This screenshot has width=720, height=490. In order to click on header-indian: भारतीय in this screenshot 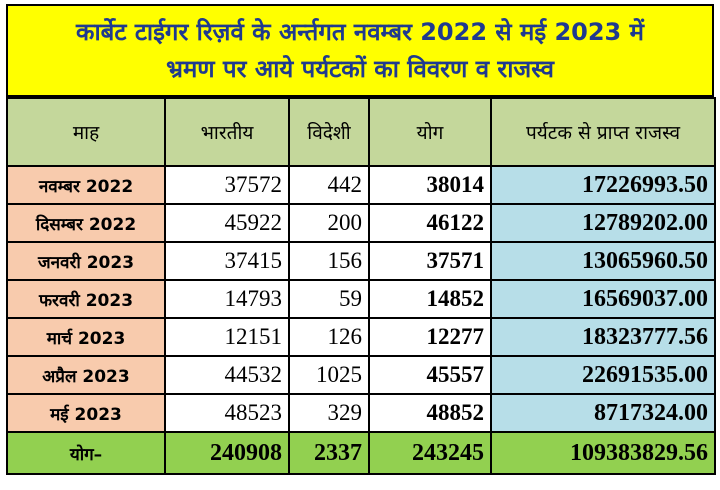, I will do `click(227, 132)`.